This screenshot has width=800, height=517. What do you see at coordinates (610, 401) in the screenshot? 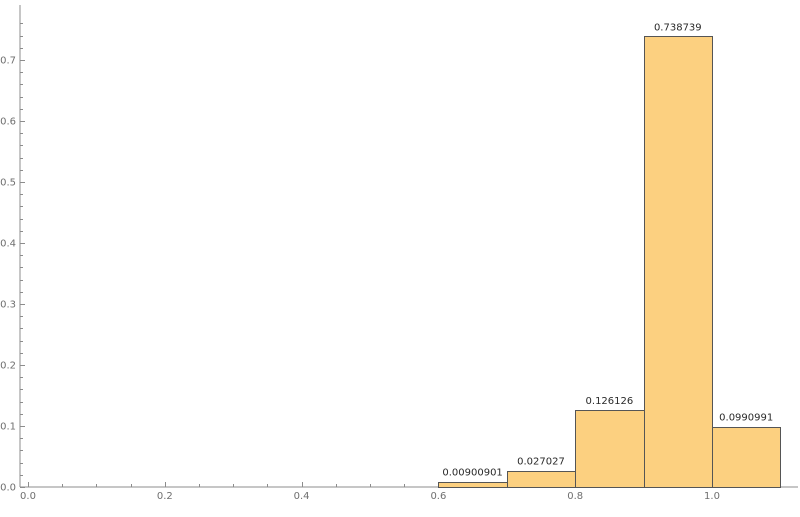
I see `bar-value-label: 0.126126` at bounding box center [610, 401].